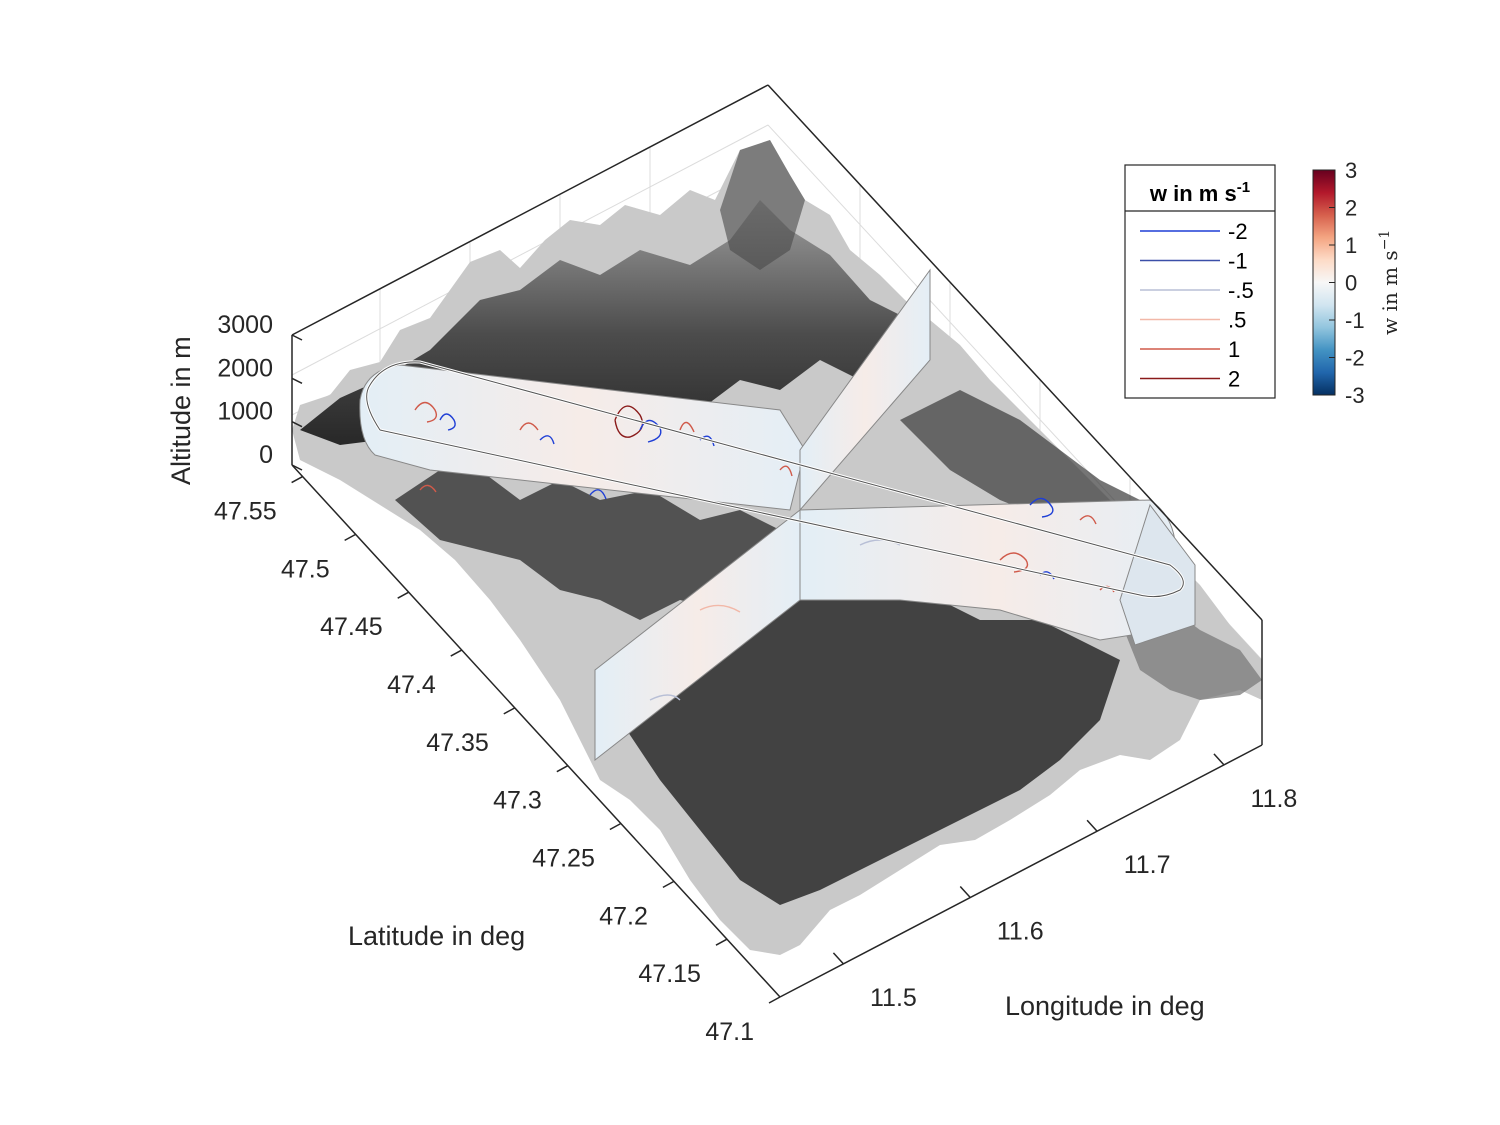 This screenshot has width=1500, height=1125. What do you see at coordinates (1355, 395) in the screenshot?
I see `colorbar-tick-label: -3` at bounding box center [1355, 395].